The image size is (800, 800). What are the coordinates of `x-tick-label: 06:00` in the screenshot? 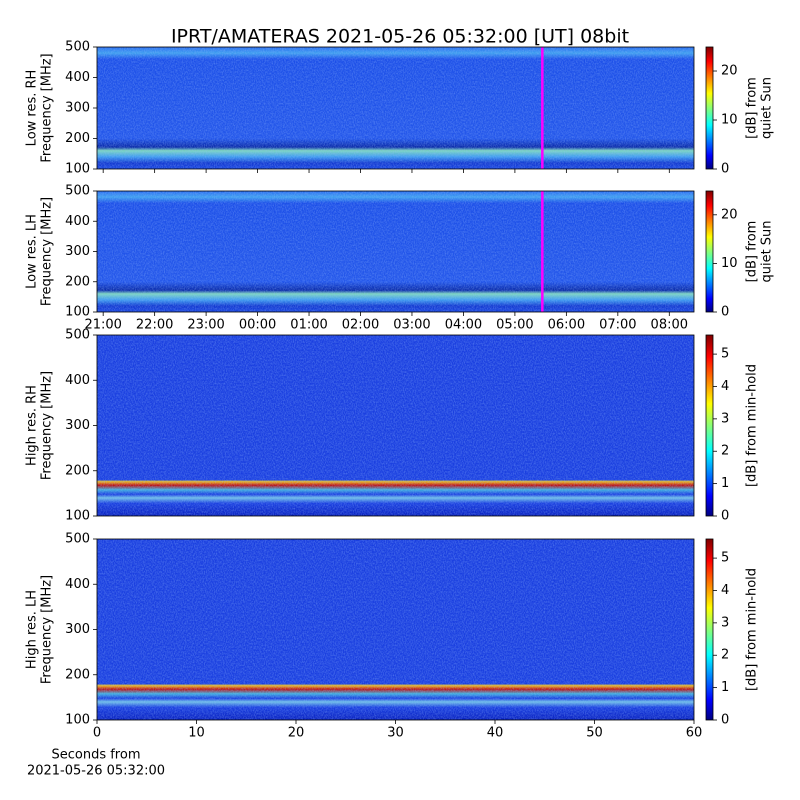 It's located at (566, 325).